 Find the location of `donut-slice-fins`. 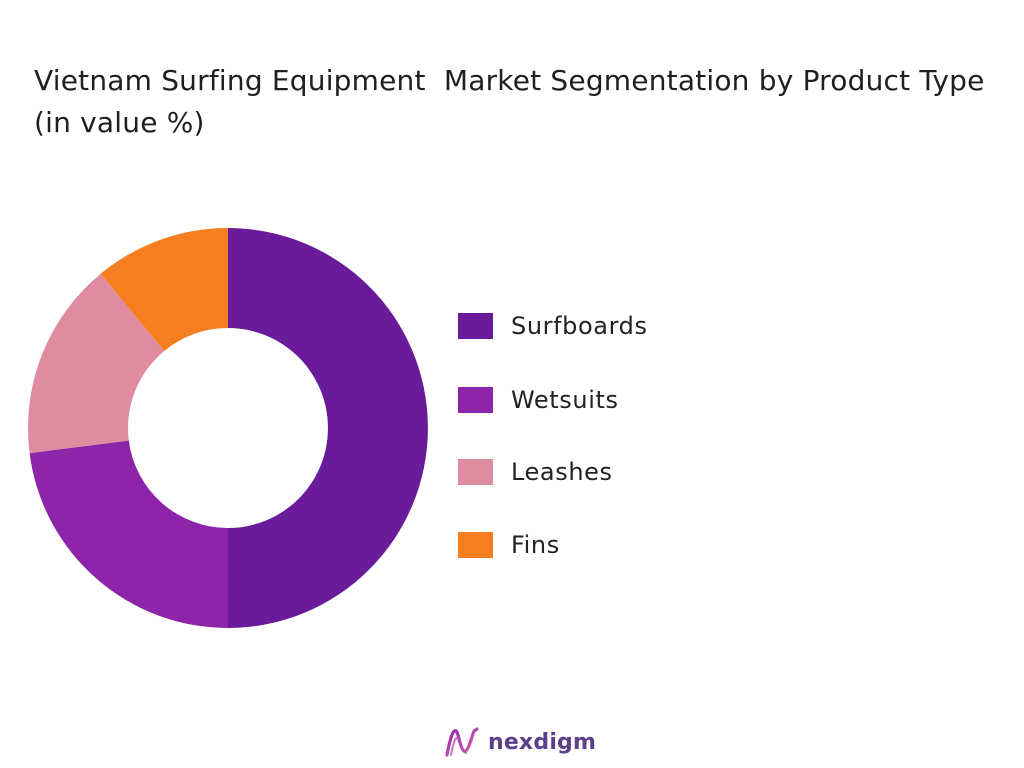

donut-slice-fins is located at coordinates (164, 289).